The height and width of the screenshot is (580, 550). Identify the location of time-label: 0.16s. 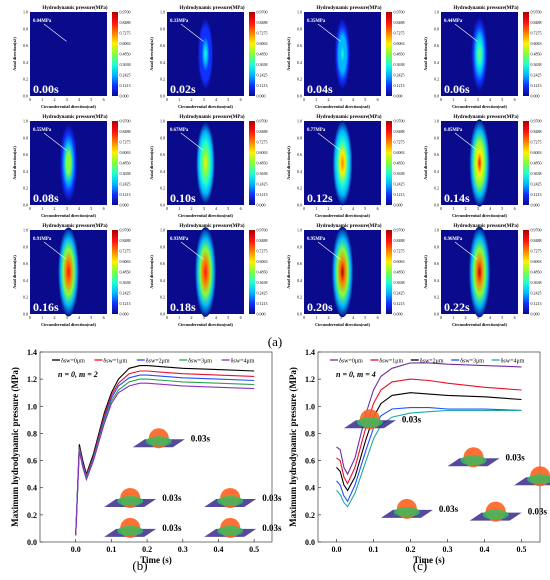
(46, 307).